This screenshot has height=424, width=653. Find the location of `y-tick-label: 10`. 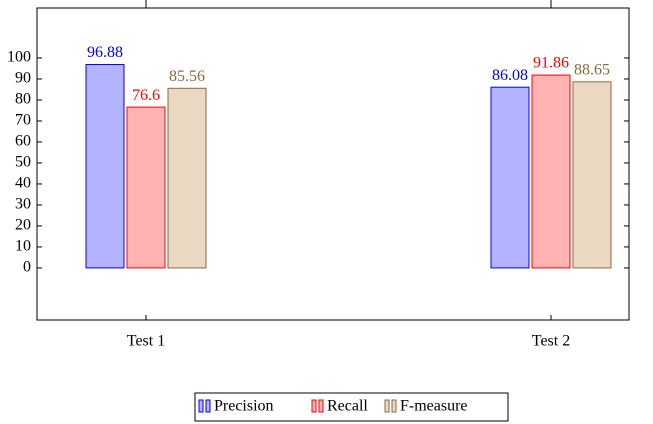

y-tick-label: 10 is located at coordinates (23, 246).